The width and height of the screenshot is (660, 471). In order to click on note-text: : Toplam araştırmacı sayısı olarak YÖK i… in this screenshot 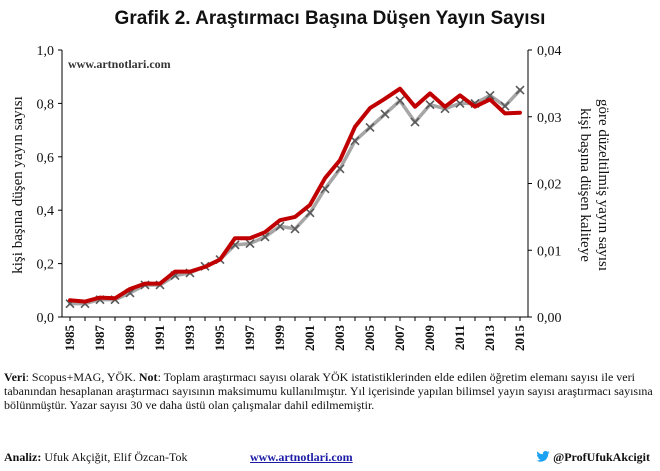, I will do `click(328, 391)`.